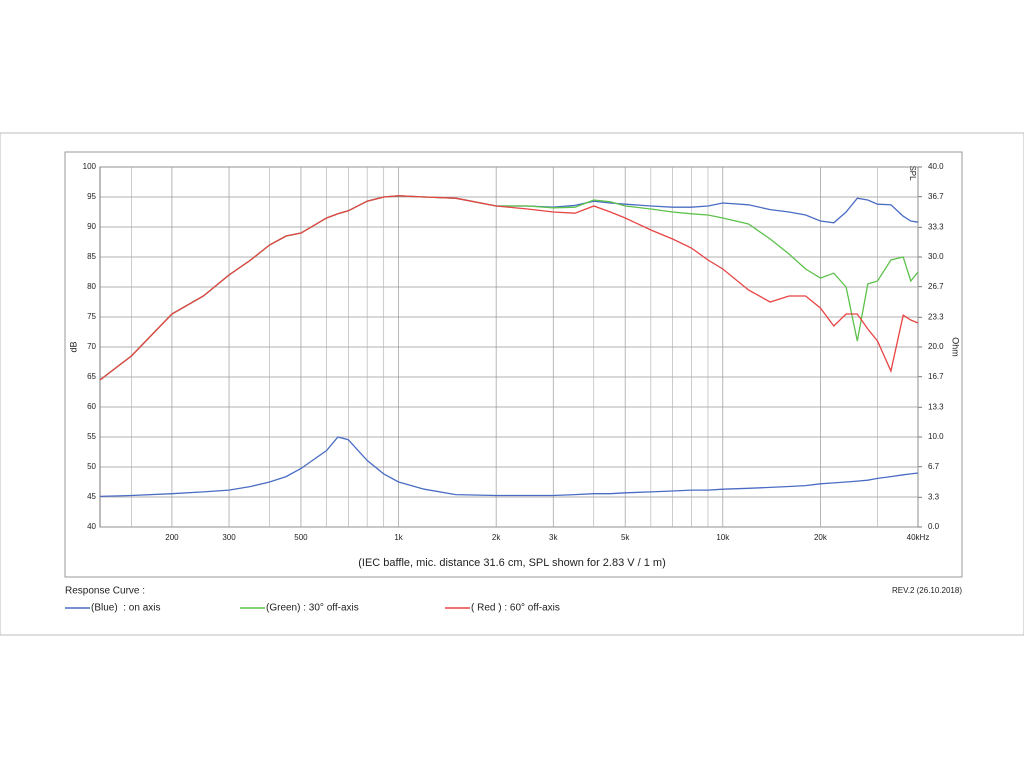 The height and width of the screenshot is (773, 1024). Describe the element at coordinates (936, 286) in the screenshot. I see `y2-tick-label: 26.7` at that location.